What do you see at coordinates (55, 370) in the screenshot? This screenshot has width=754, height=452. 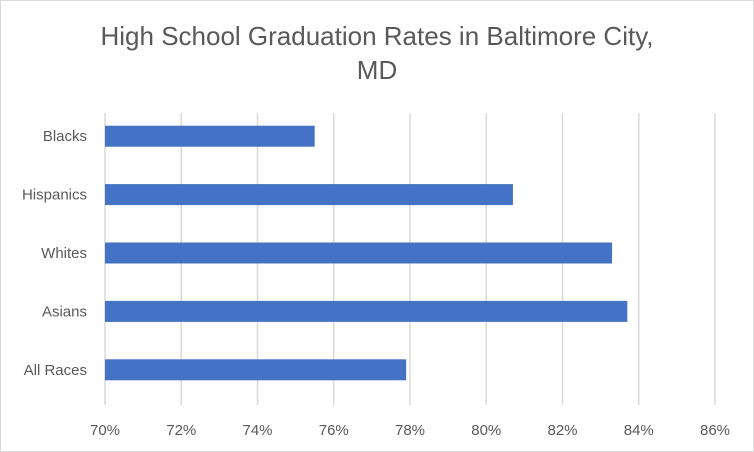 I see `y-category-label-all-races: All Races` at bounding box center [55, 370].